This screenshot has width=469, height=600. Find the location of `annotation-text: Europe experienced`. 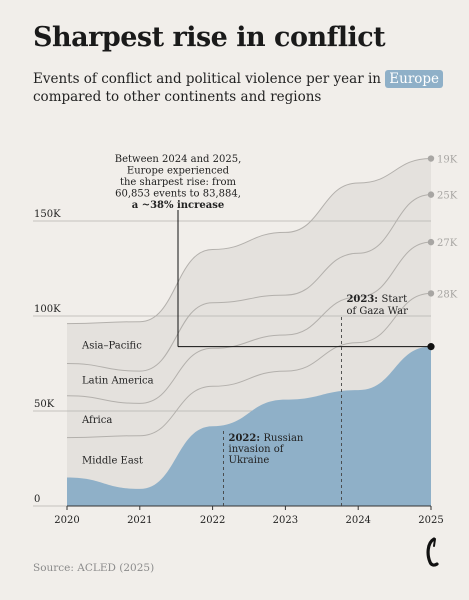

annotation-text: Europe experienced is located at coordinates (178, 171).